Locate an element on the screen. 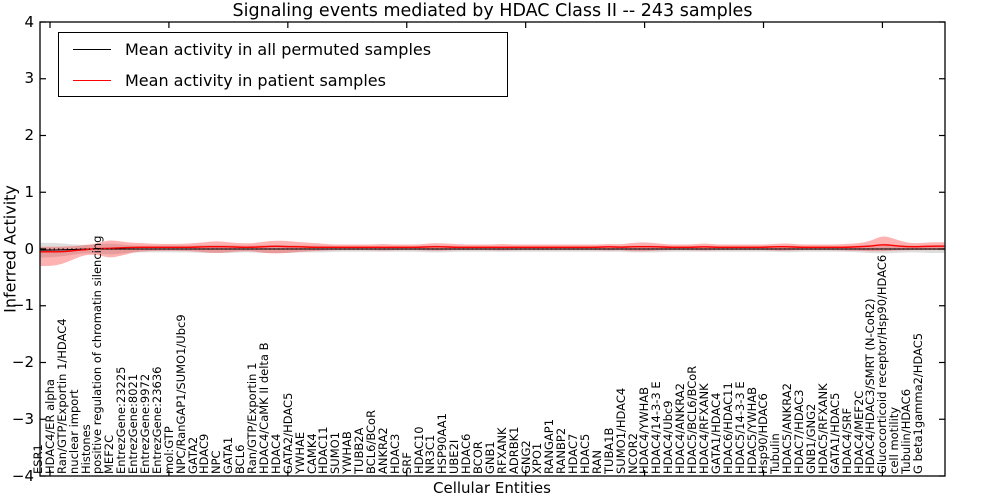 The height and width of the screenshot is (500, 1000). legend-label-permuted: Mean activity in all permuted samples is located at coordinates (278, 49).